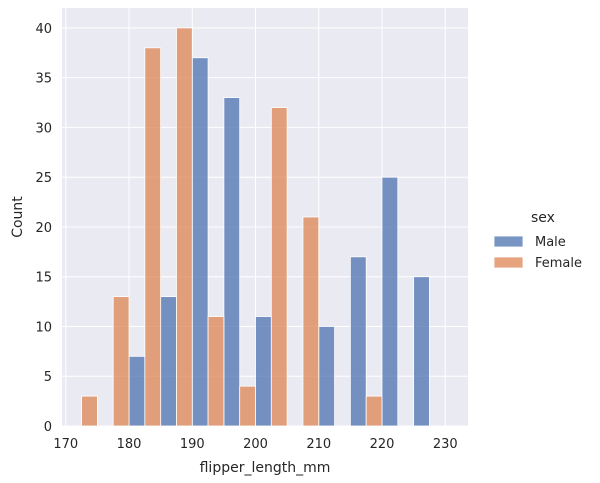  What do you see at coordinates (43, 79) in the screenshot?
I see `y-tick-label: 35` at bounding box center [43, 79].